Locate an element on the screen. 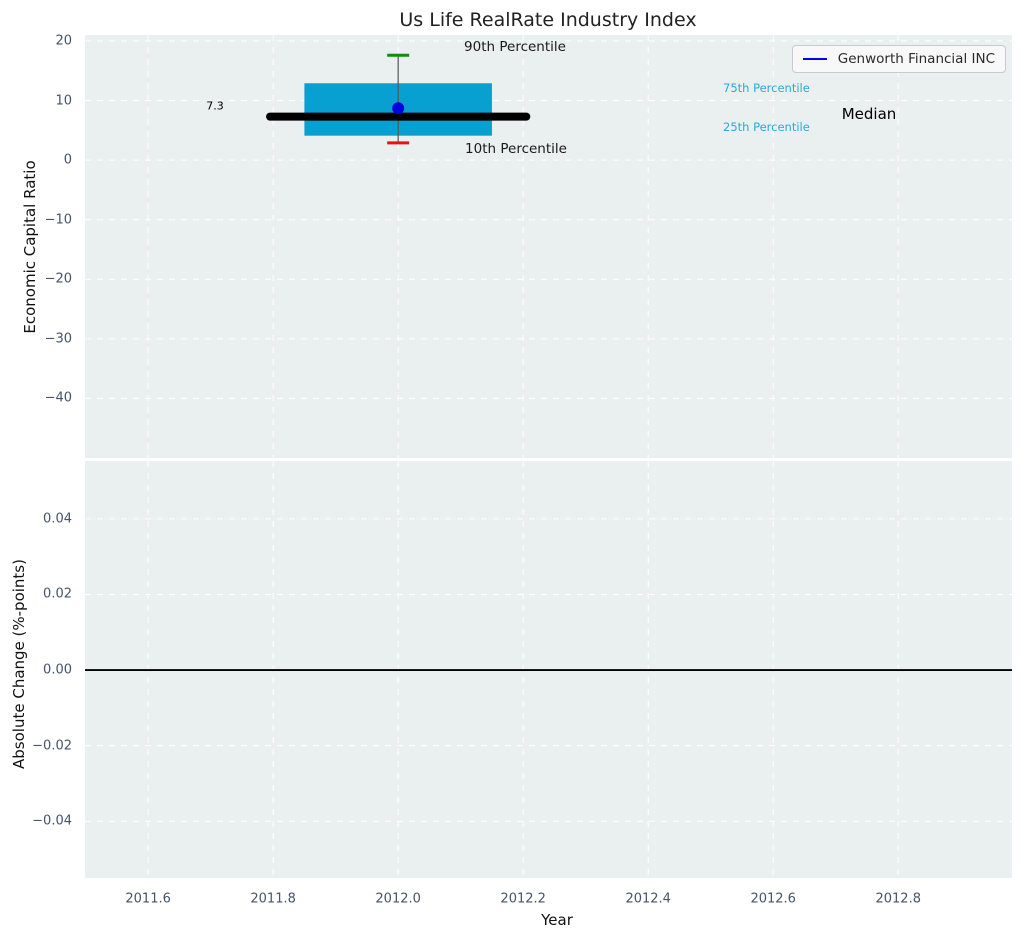  y-tick-label-bottom: 0.00 is located at coordinates (57, 670).